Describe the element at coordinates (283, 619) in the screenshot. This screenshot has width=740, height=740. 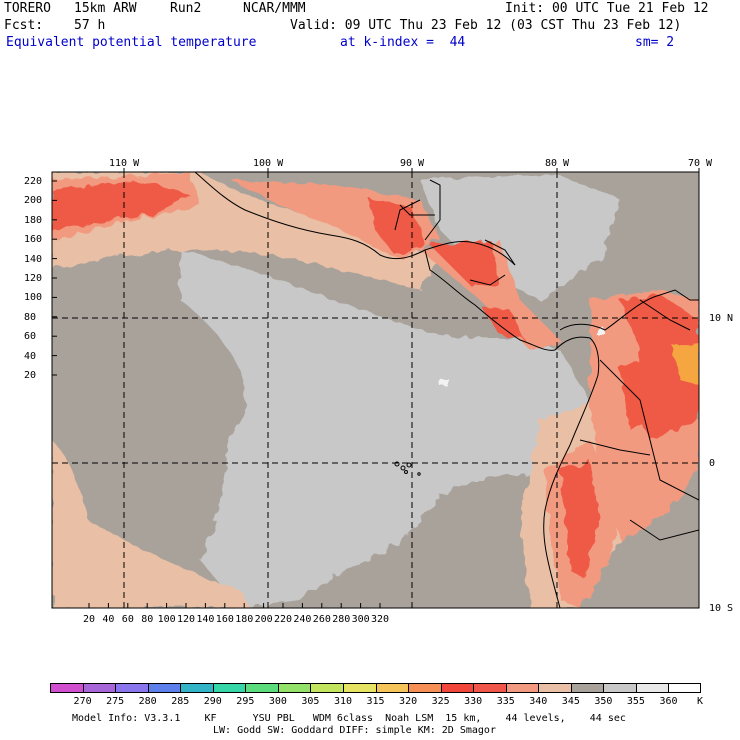
I see `x-tick-label: 220` at that location.